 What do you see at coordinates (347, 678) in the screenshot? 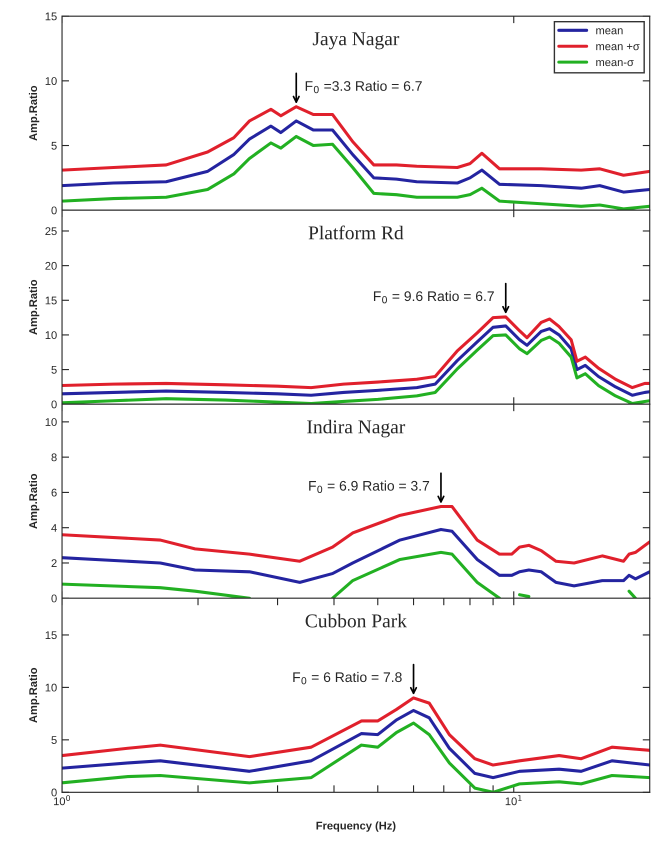
I see `annotation: F$_{0}$ = 6 Ratio = 7.8` at bounding box center [347, 678].